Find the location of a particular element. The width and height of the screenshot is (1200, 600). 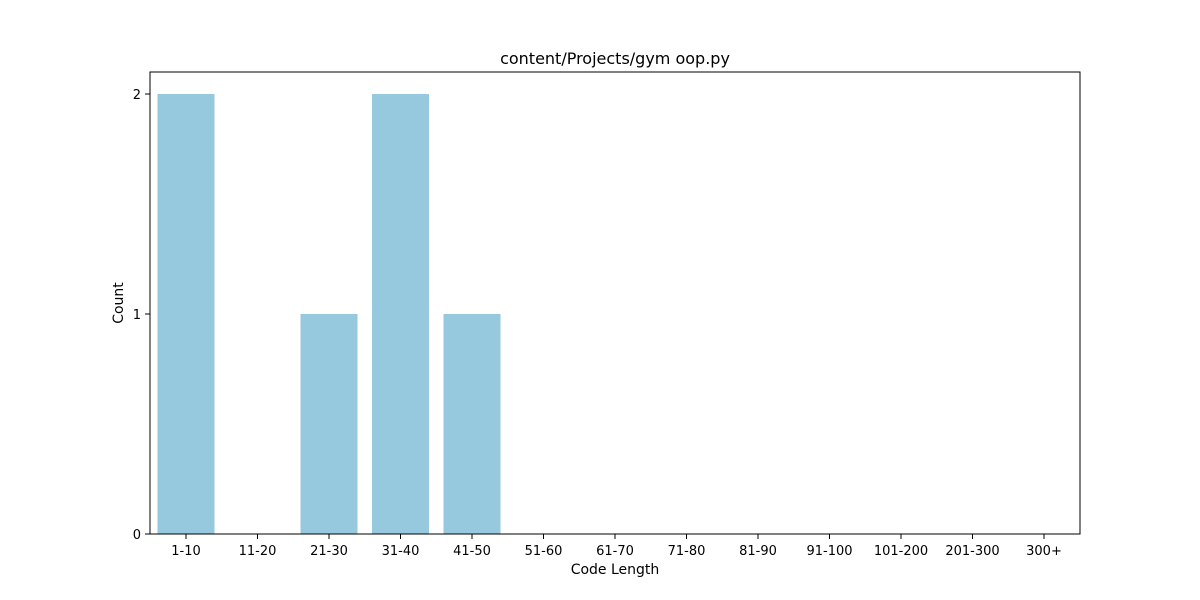

x-tick-label: 71-80 is located at coordinates (687, 551).